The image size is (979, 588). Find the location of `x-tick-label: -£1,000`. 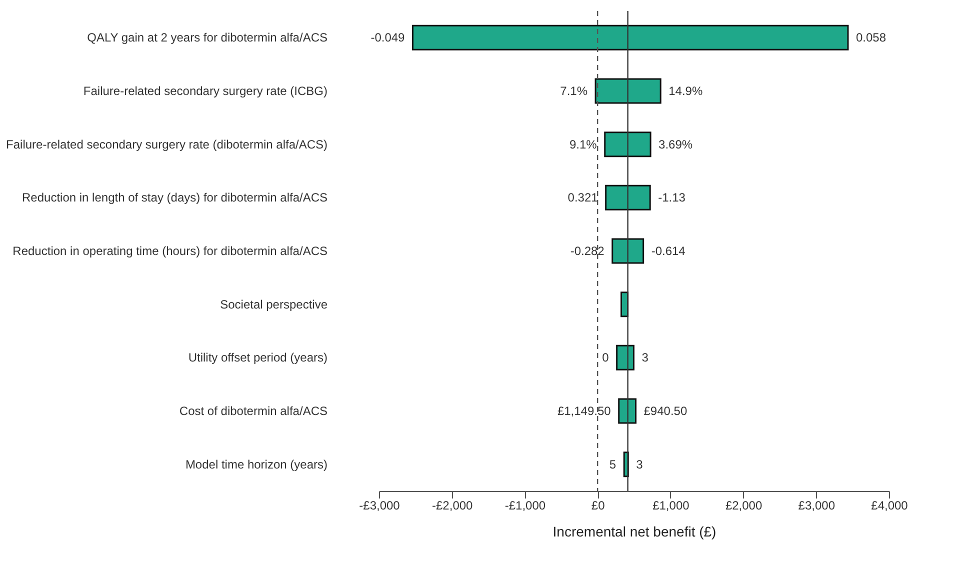

x-tick-label: -£1,000 is located at coordinates (525, 505).